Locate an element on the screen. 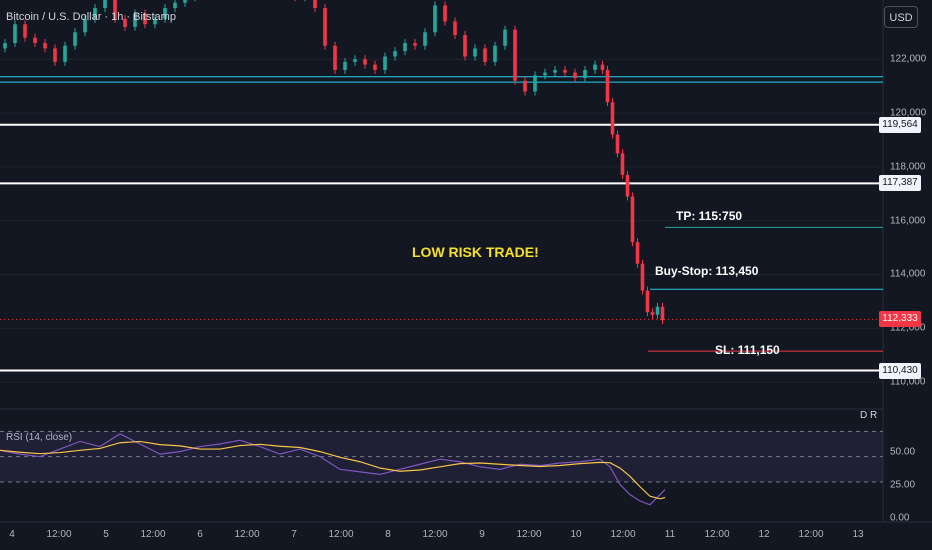 The image size is (932, 550). level-tag: 119,564 is located at coordinates (900, 124).